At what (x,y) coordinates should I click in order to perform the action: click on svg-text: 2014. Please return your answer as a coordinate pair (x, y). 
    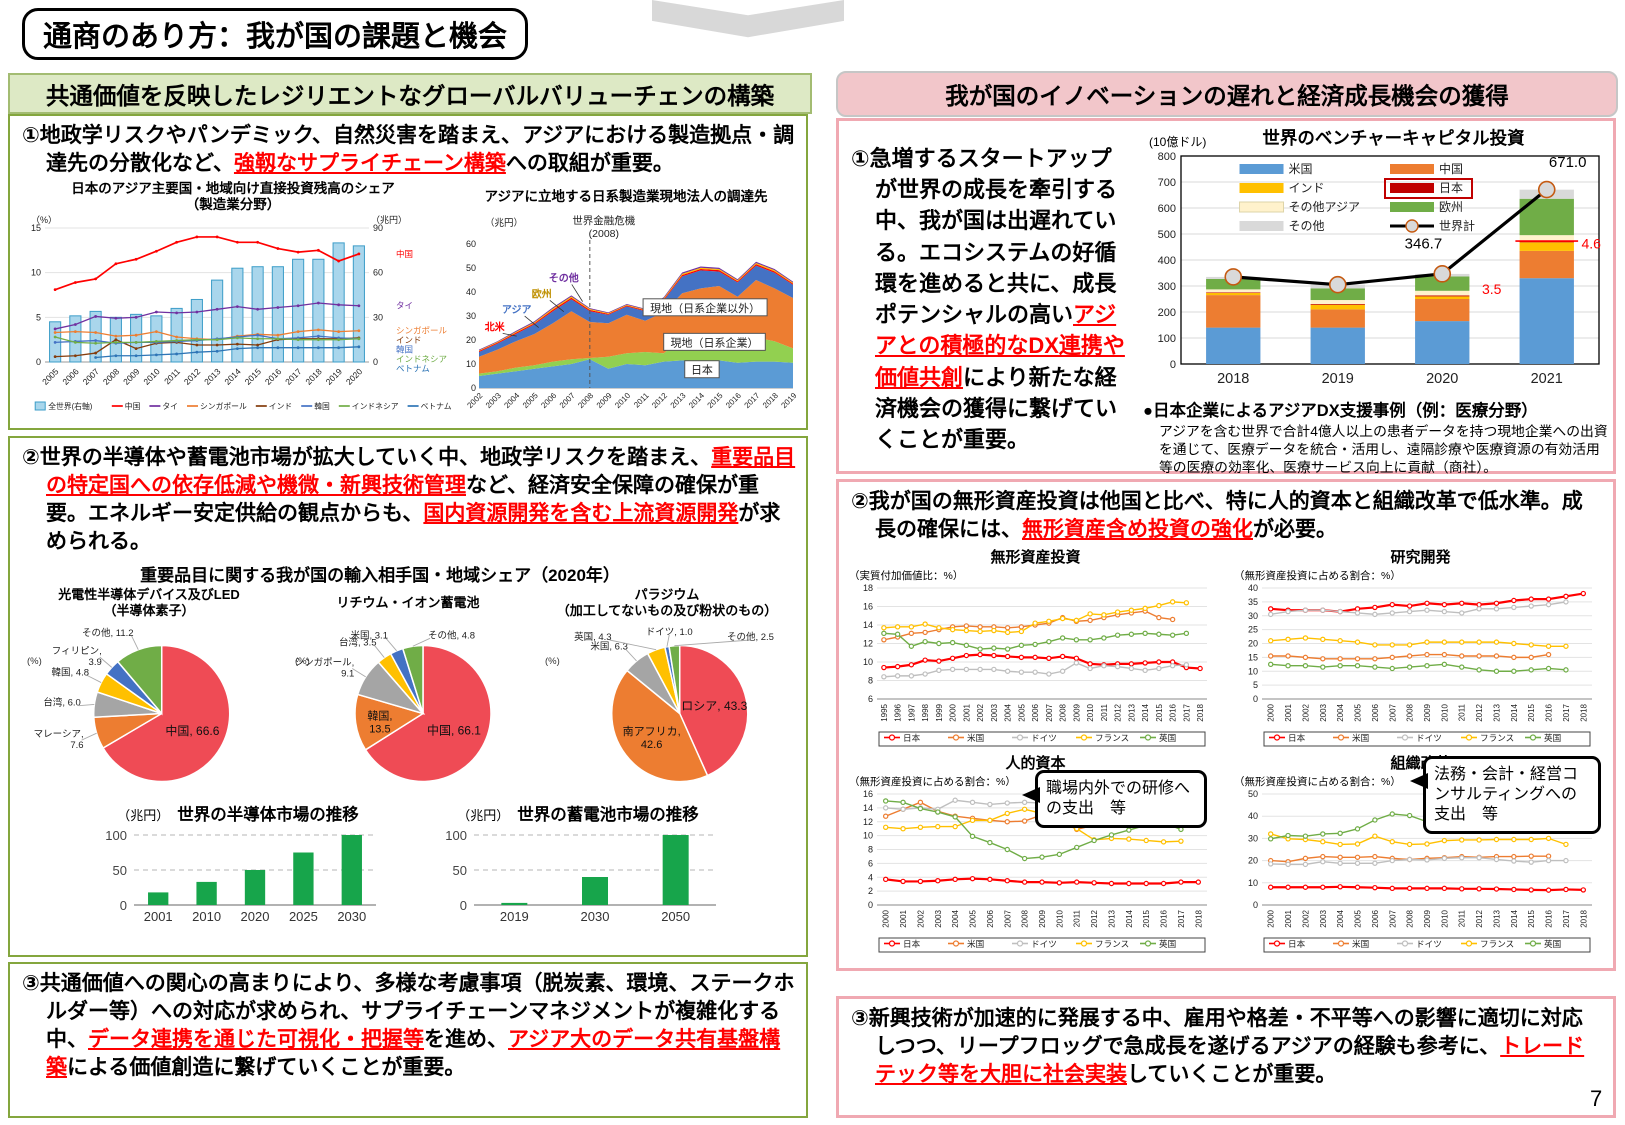
    Looking at the image, I should click on (1145, 713).